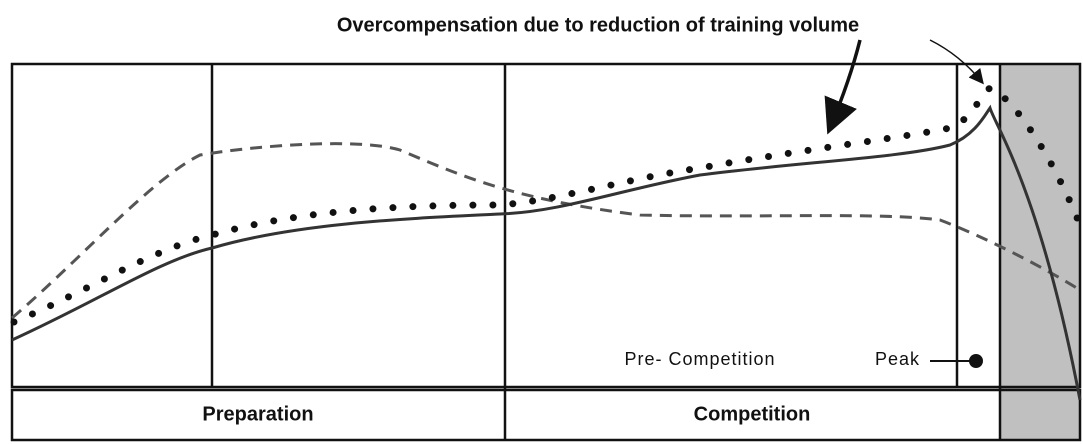  I want to click on peak-dot, so click(976, 361).